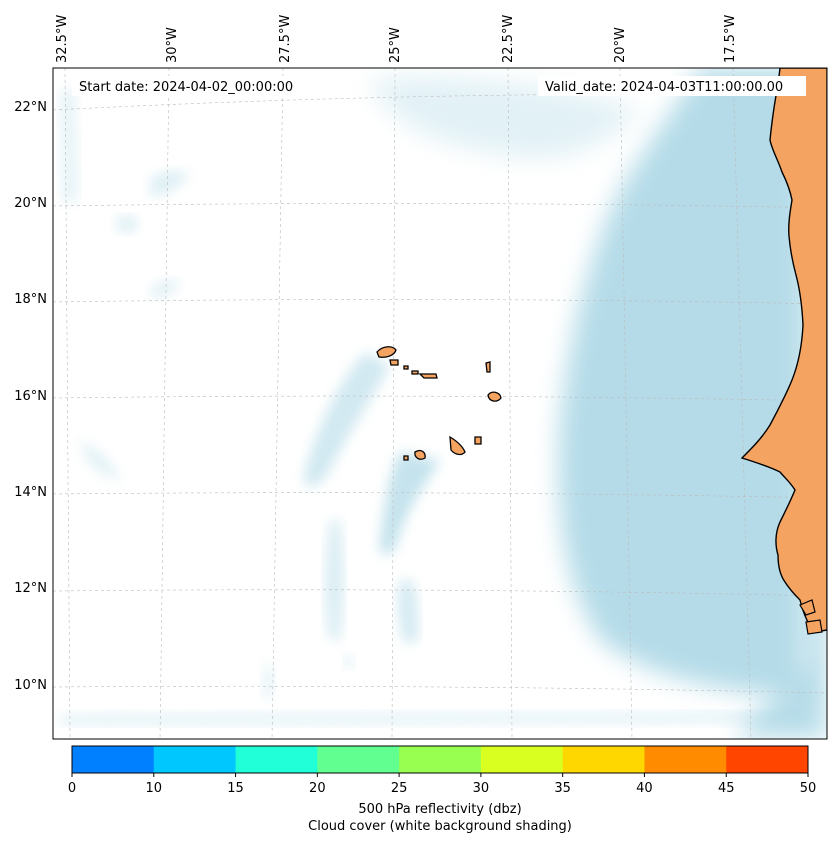 This screenshot has height=847, width=837. Describe the element at coordinates (317, 788) in the screenshot. I see `colorbar-tick-label: 20` at that location.